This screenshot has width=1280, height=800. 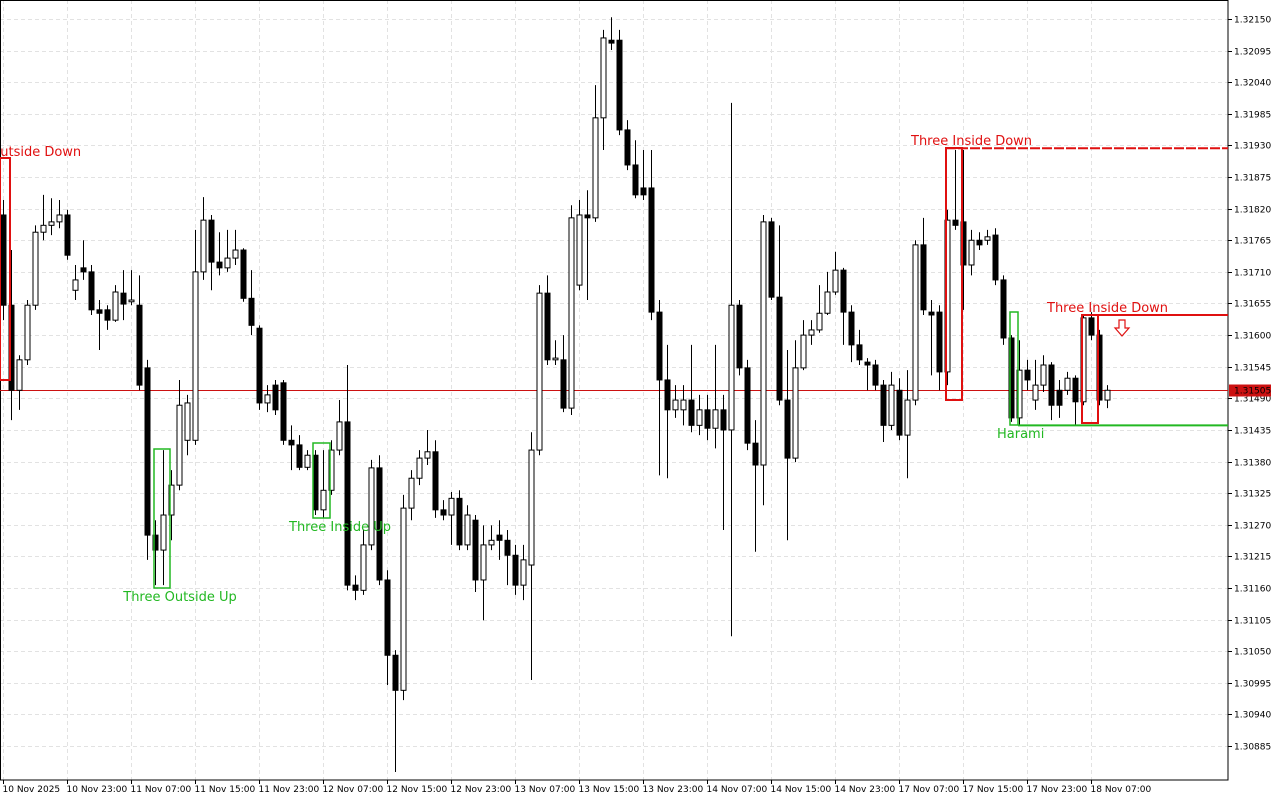 I want to click on x-tick-label: 12 Nov 07:00, so click(x=353, y=790).